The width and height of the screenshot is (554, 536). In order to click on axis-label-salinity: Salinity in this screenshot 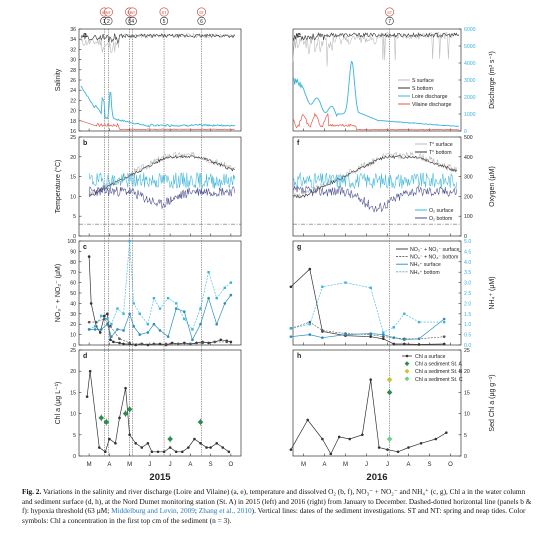, I will do `click(58, 79)`.